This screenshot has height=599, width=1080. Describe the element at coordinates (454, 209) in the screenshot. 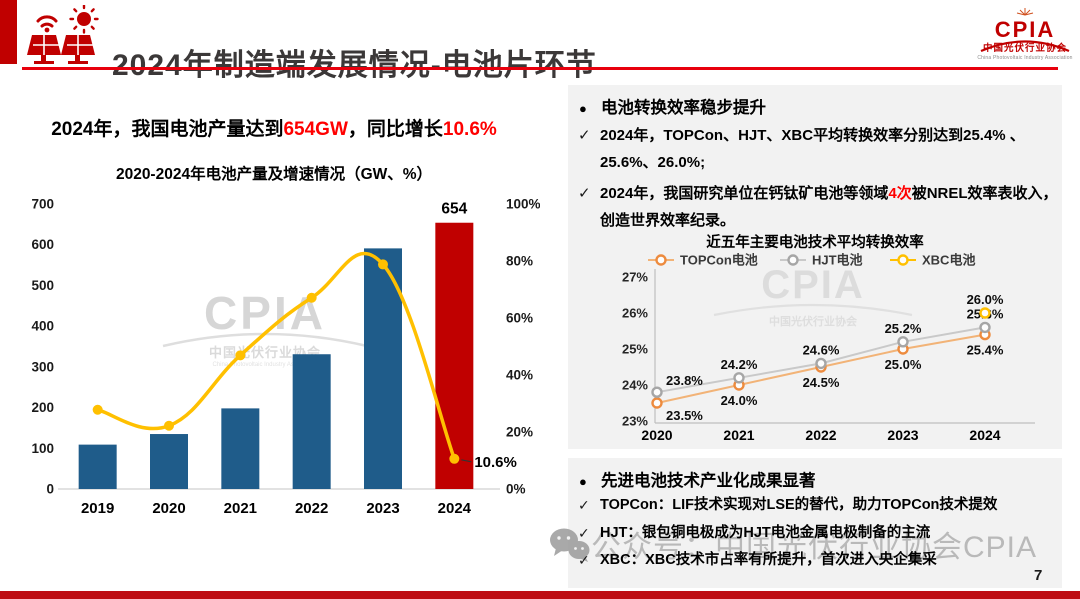

I see `bar-value-label: 654` at that location.